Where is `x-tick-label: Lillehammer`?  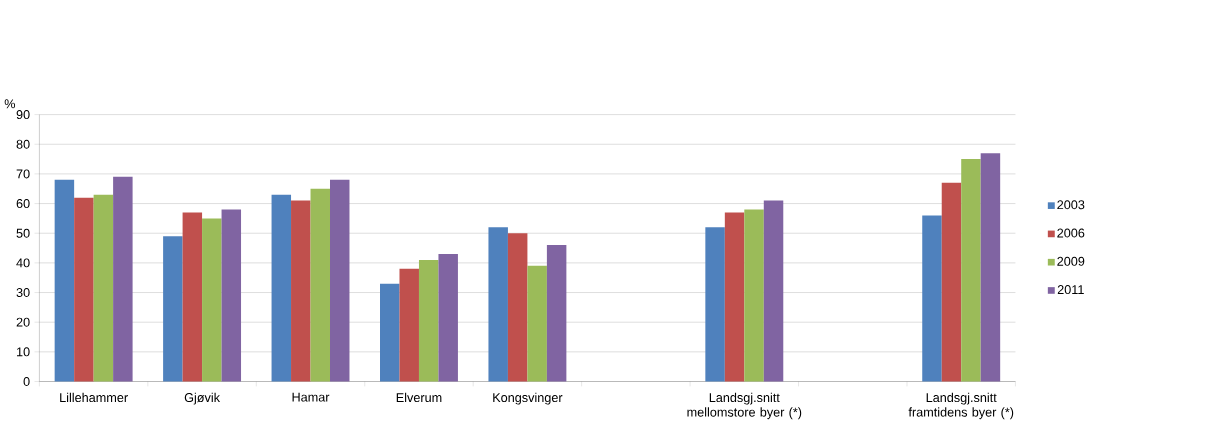 x-tick-label: Lillehammer is located at coordinates (94, 397).